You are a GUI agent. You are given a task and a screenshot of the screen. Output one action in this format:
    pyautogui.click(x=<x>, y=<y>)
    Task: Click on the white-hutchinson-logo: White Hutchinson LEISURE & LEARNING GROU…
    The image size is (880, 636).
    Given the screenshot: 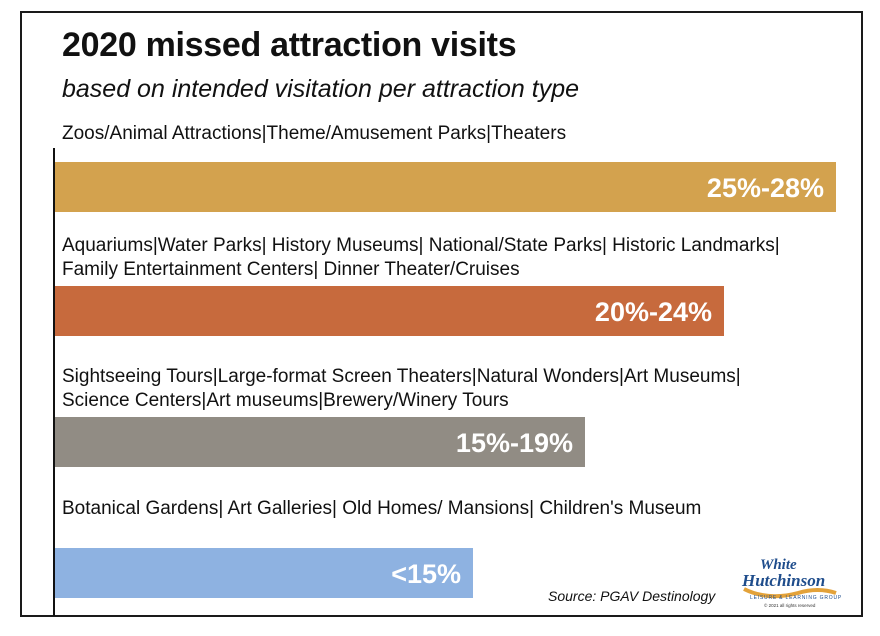 What is the action you would take?
    pyautogui.click(x=791, y=582)
    